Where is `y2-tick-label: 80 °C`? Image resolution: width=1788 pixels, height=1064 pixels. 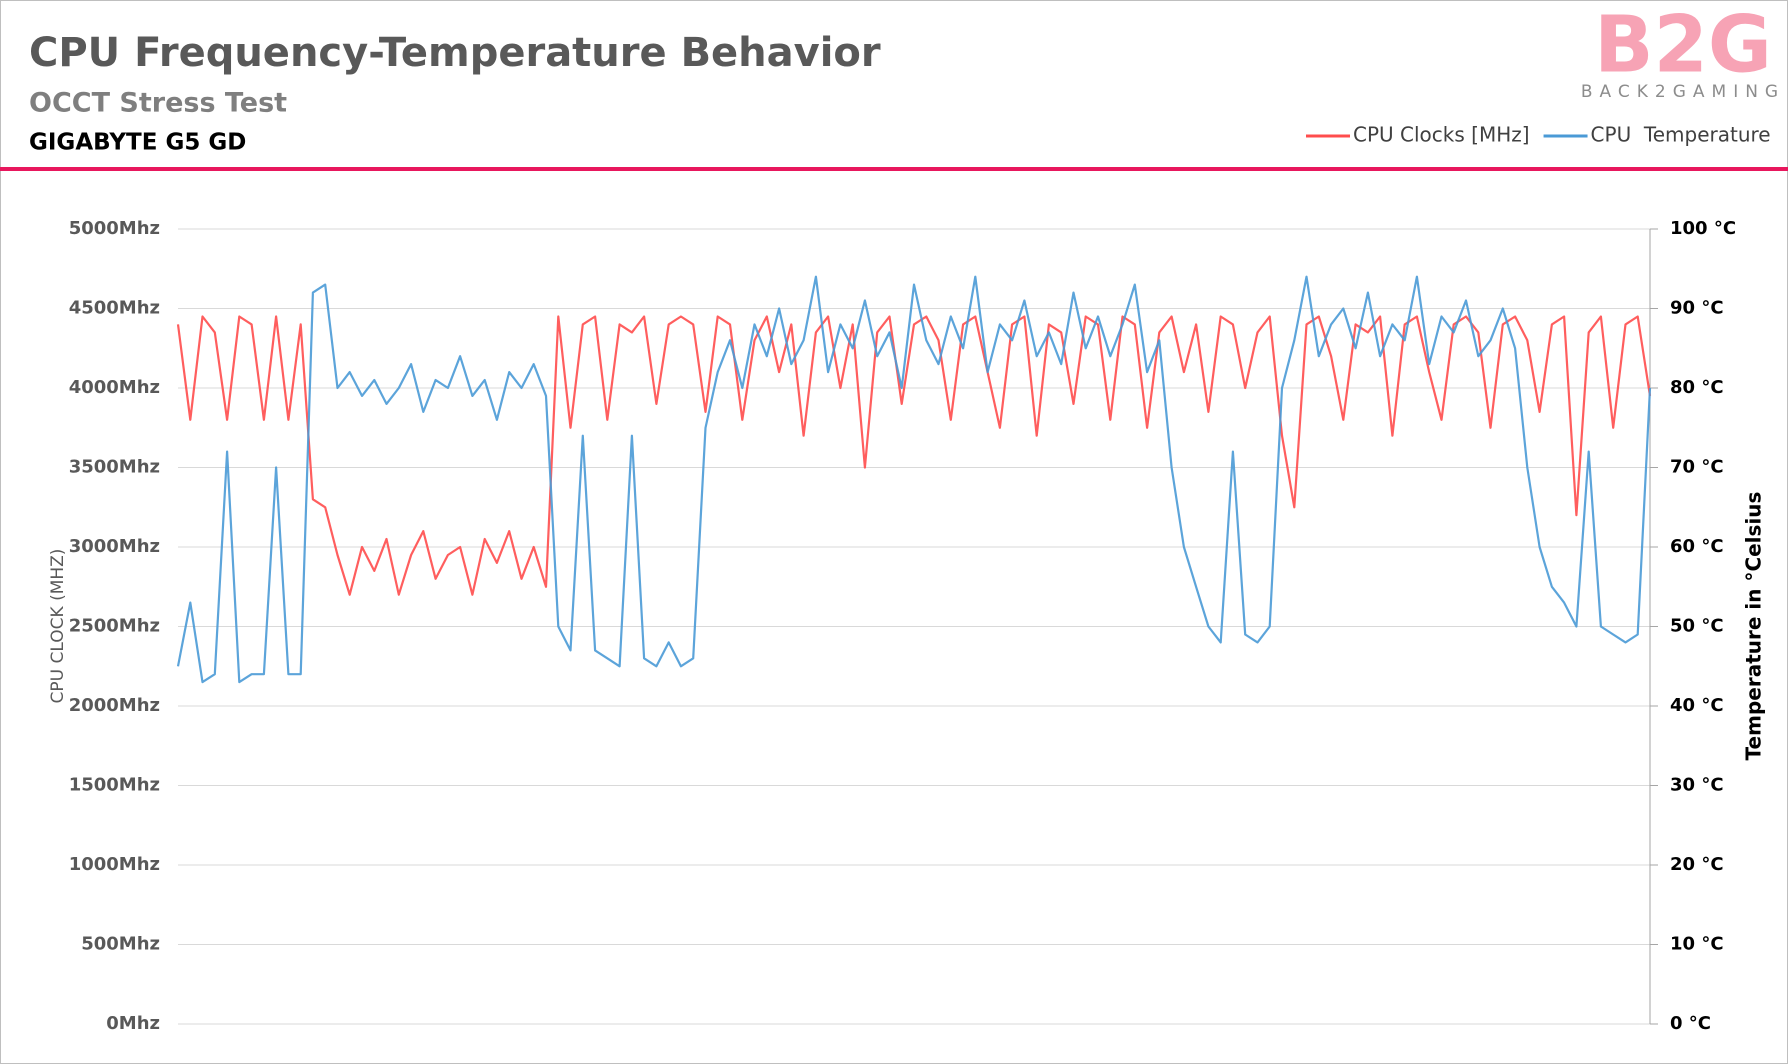
y2-tick-label: 80 °C is located at coordinates (1697, 387).